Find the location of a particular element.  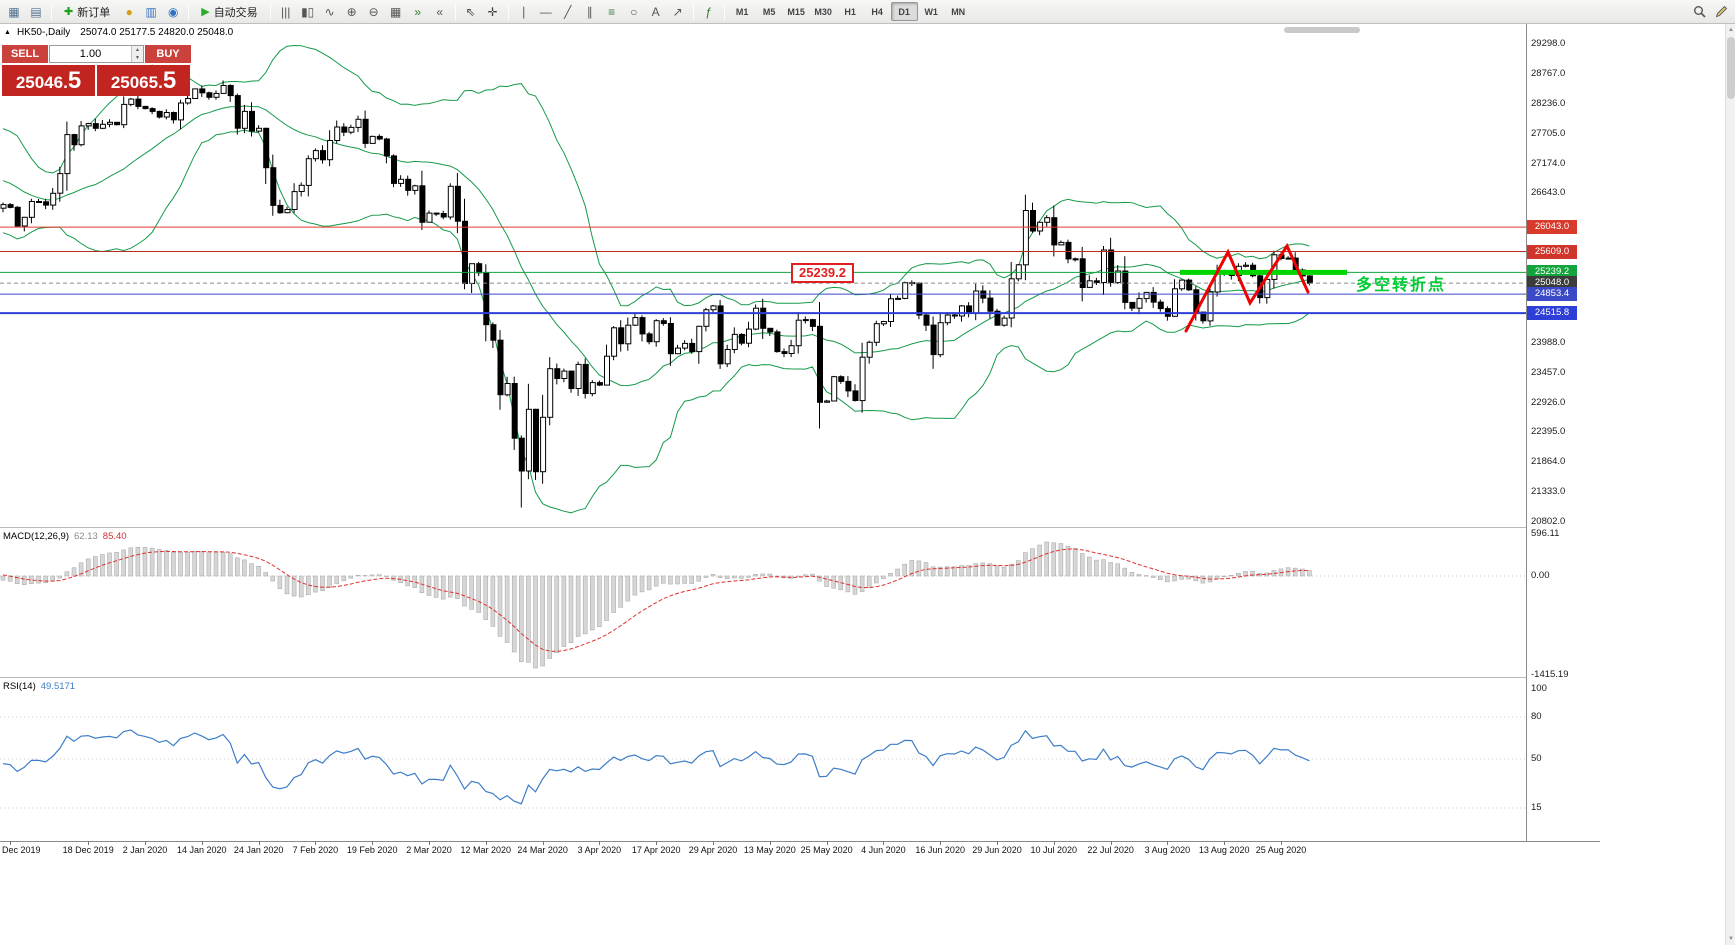

price-level-note: 25239.2 is located at coordinates (822, 273).